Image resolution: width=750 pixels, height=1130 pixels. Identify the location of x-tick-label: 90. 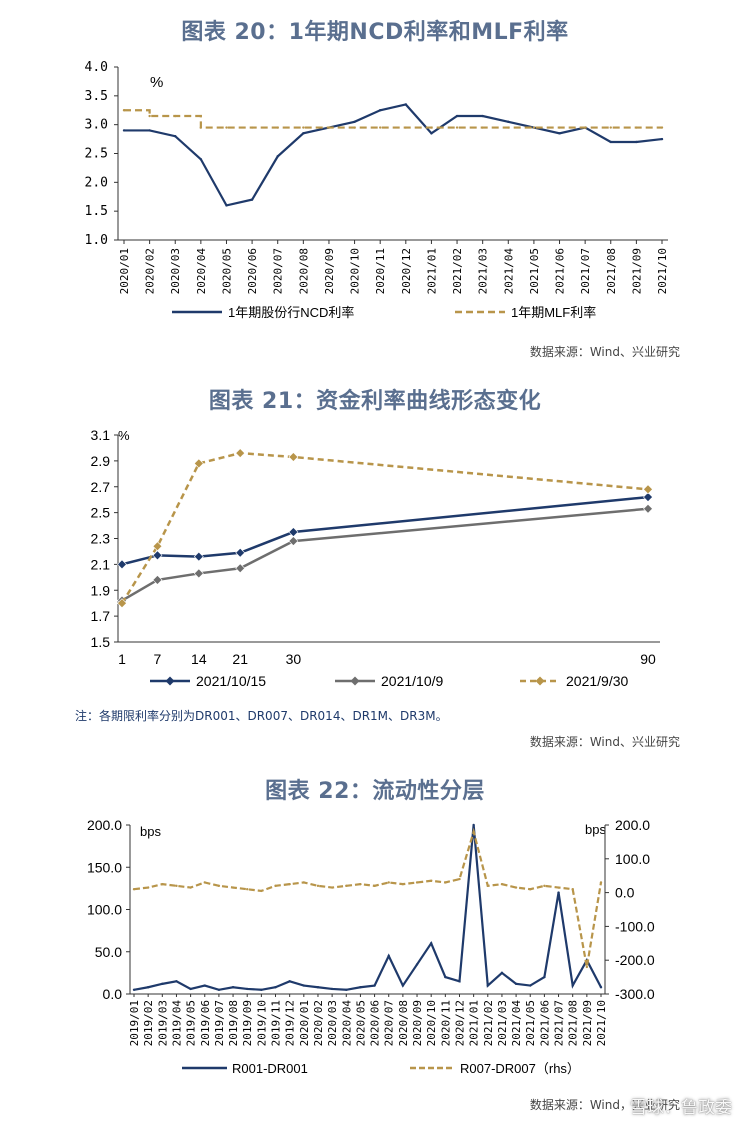
(648, 659).